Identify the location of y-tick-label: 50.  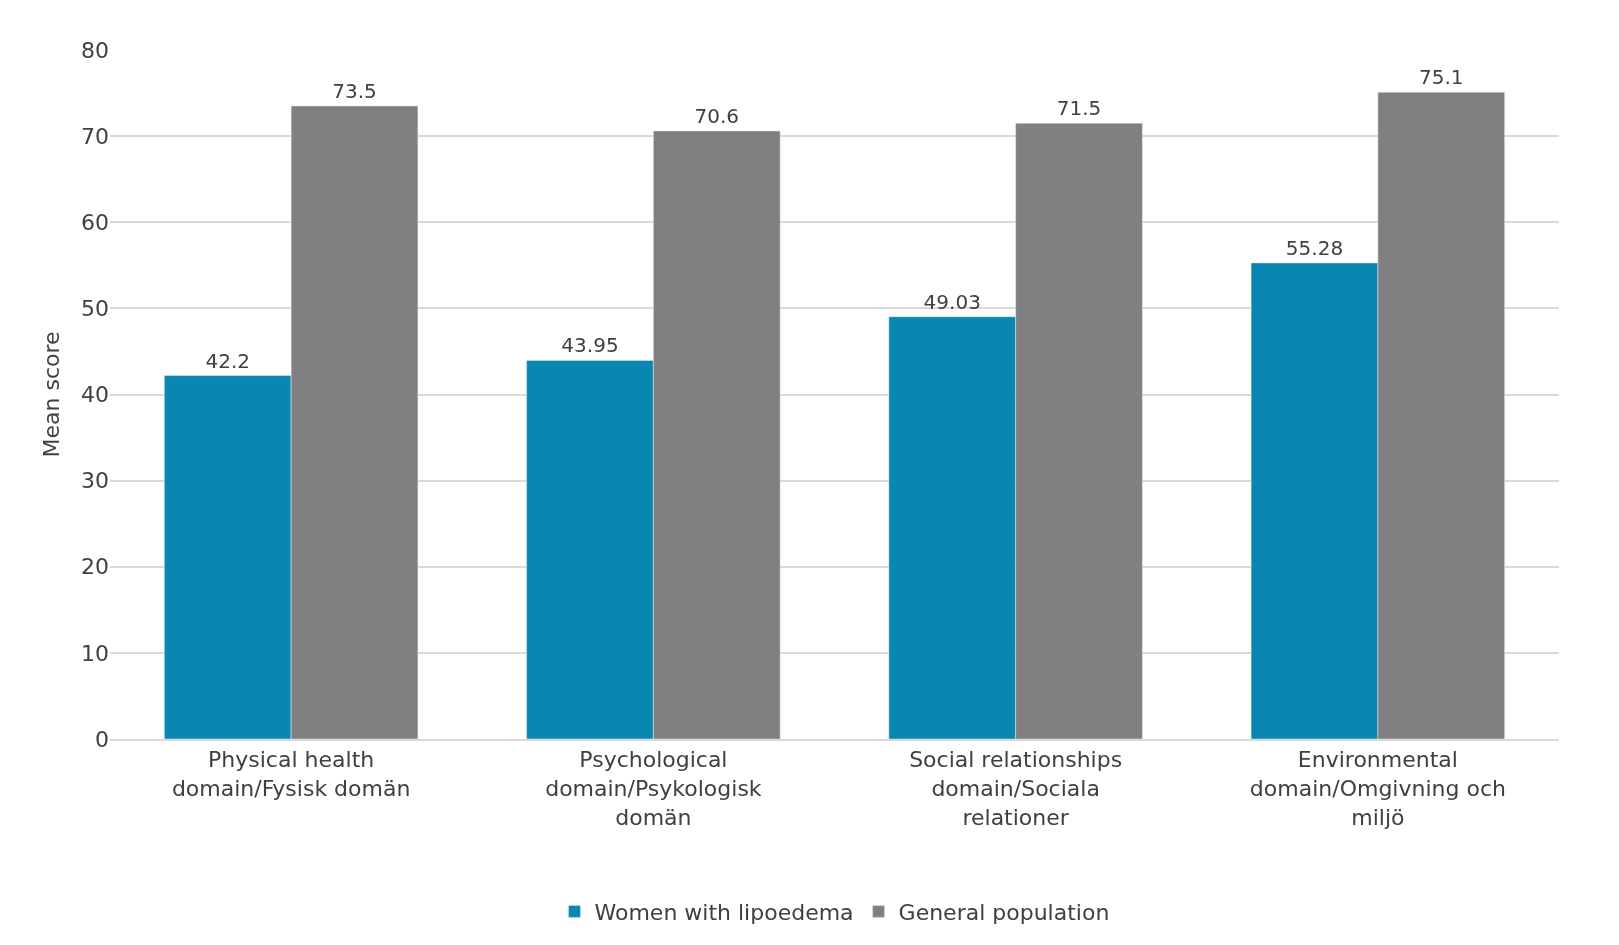
(95, 309).